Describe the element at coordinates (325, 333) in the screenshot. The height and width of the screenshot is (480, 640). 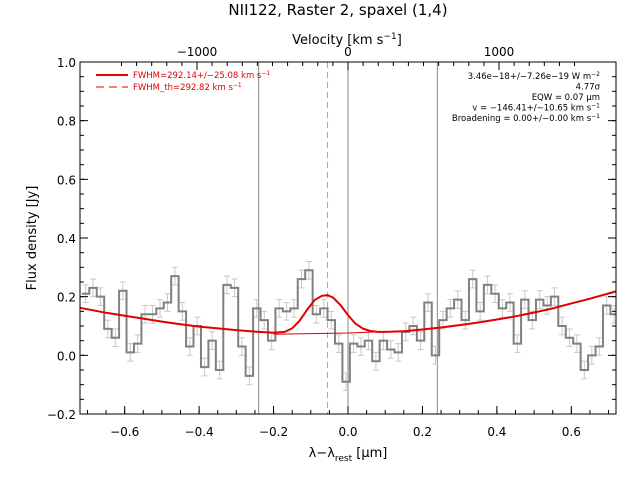
I see `continuum-baseline-line` at that location.